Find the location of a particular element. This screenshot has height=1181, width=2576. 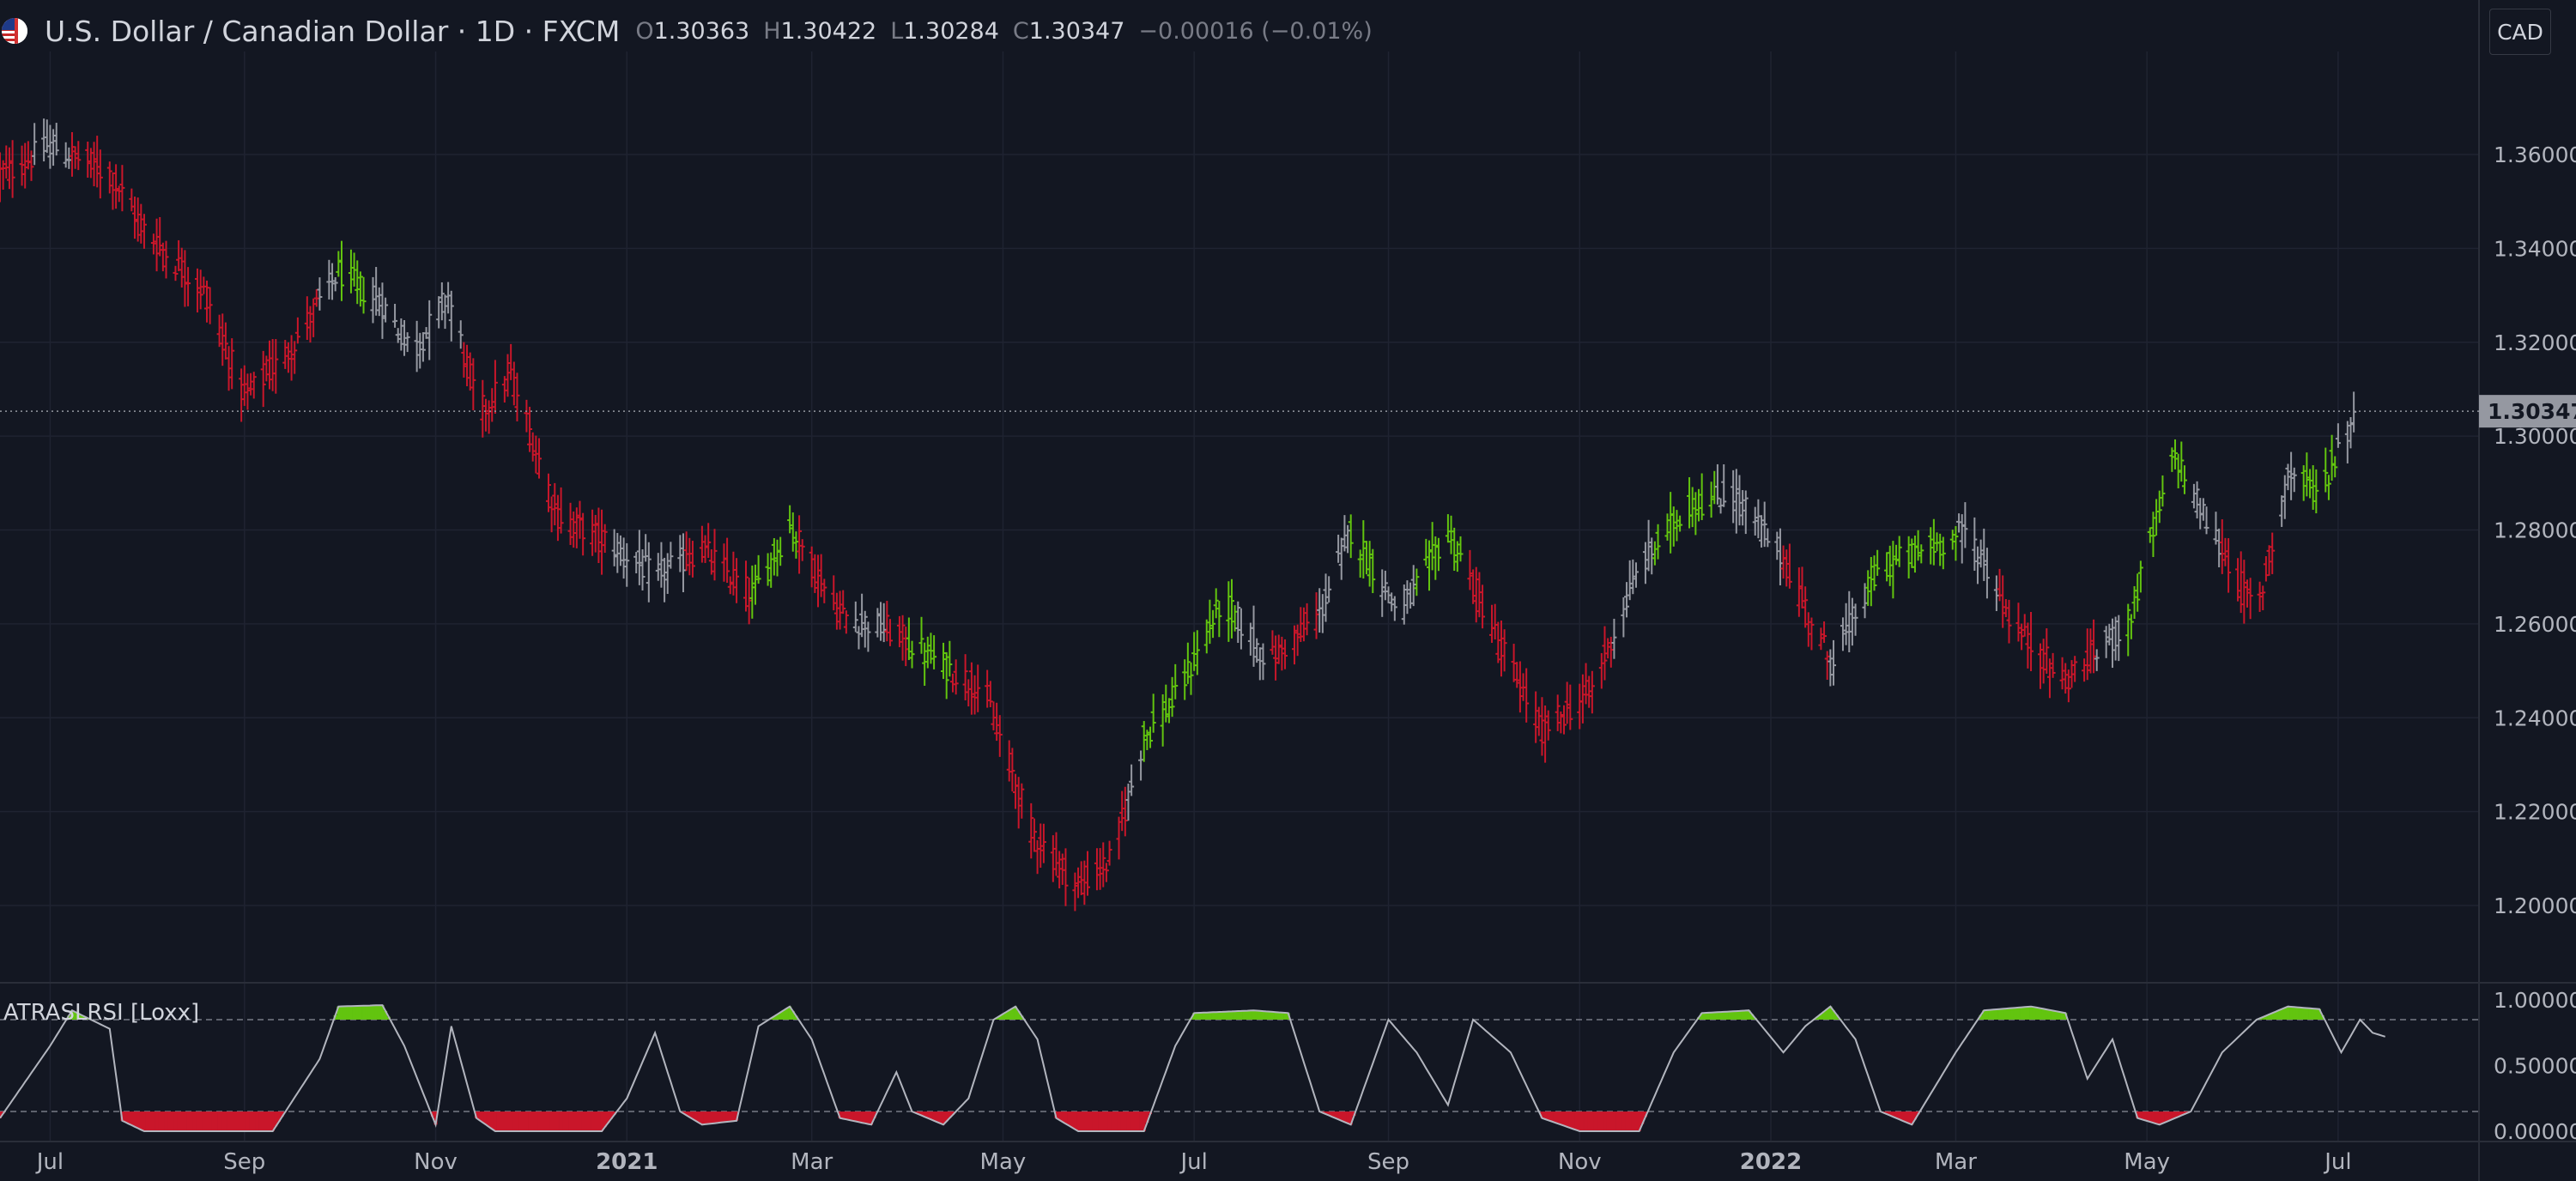

price-axis-label: 1.36000 is located at coordinates (2535, 154).